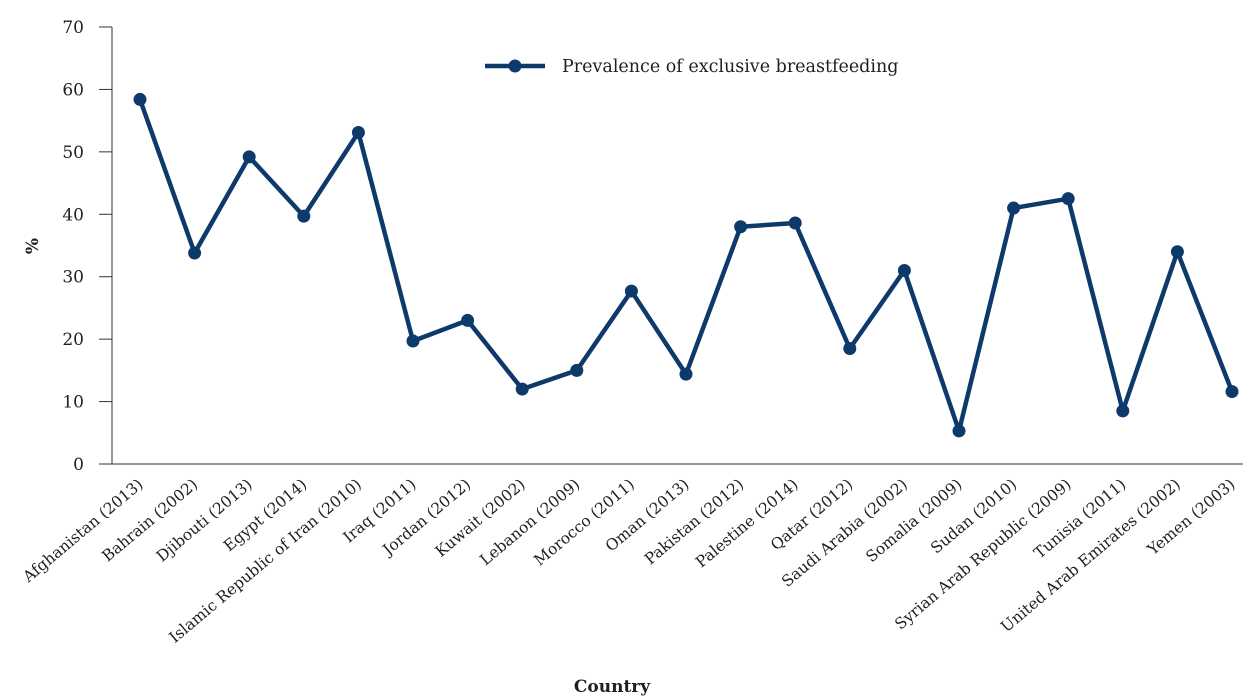 The width and height of the screenshot is (1243, 697). I want to click on x-tick-label: Palestine (2014), so click(747, 523).